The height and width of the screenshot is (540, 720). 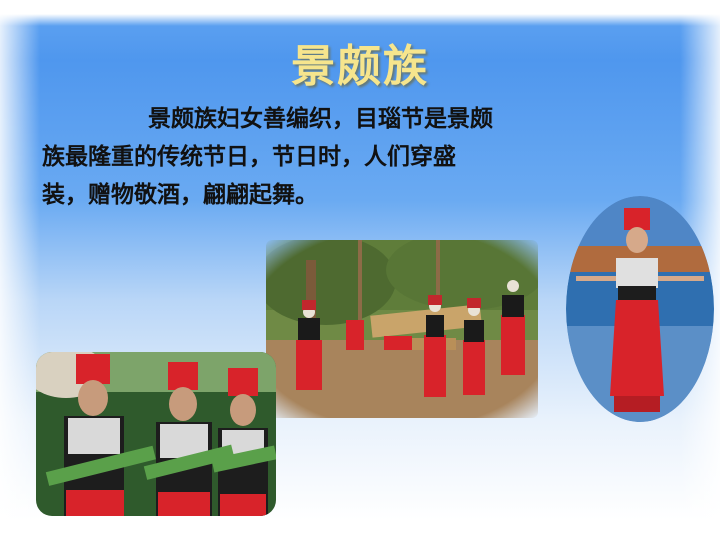 What do you see at coordinates (360, 66) in the screenshot?
I see `slide-title: 景颇族` at bounding box center [360, 66].